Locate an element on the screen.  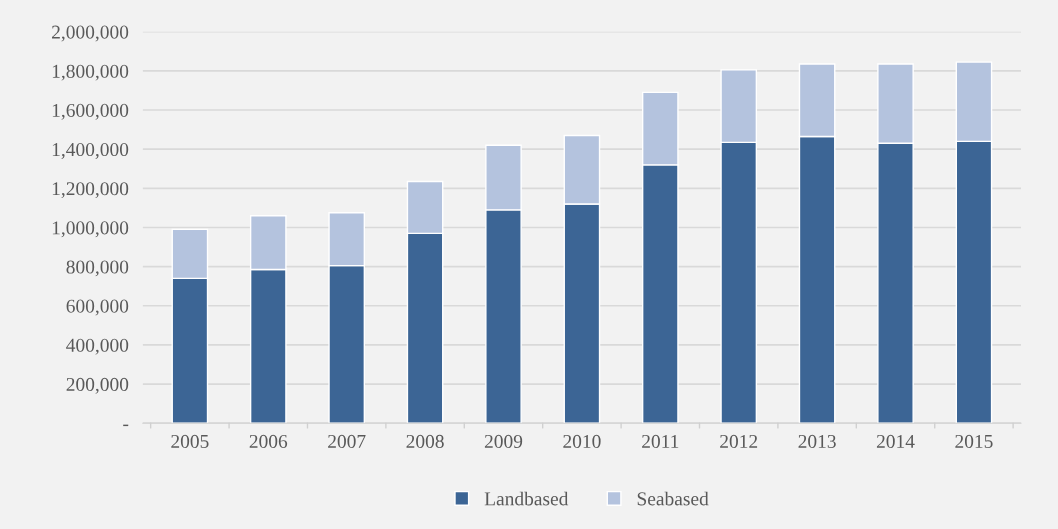
x-tick-label: 2006 is located at coordinates (268, 441).